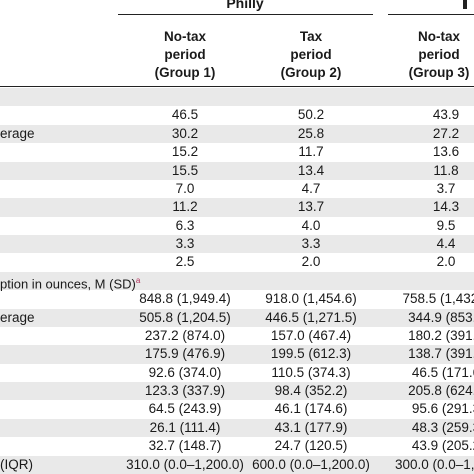 This screenshot has width=474, height=474. I want to click on cell-group-3: 4.4, so click(446, 244).